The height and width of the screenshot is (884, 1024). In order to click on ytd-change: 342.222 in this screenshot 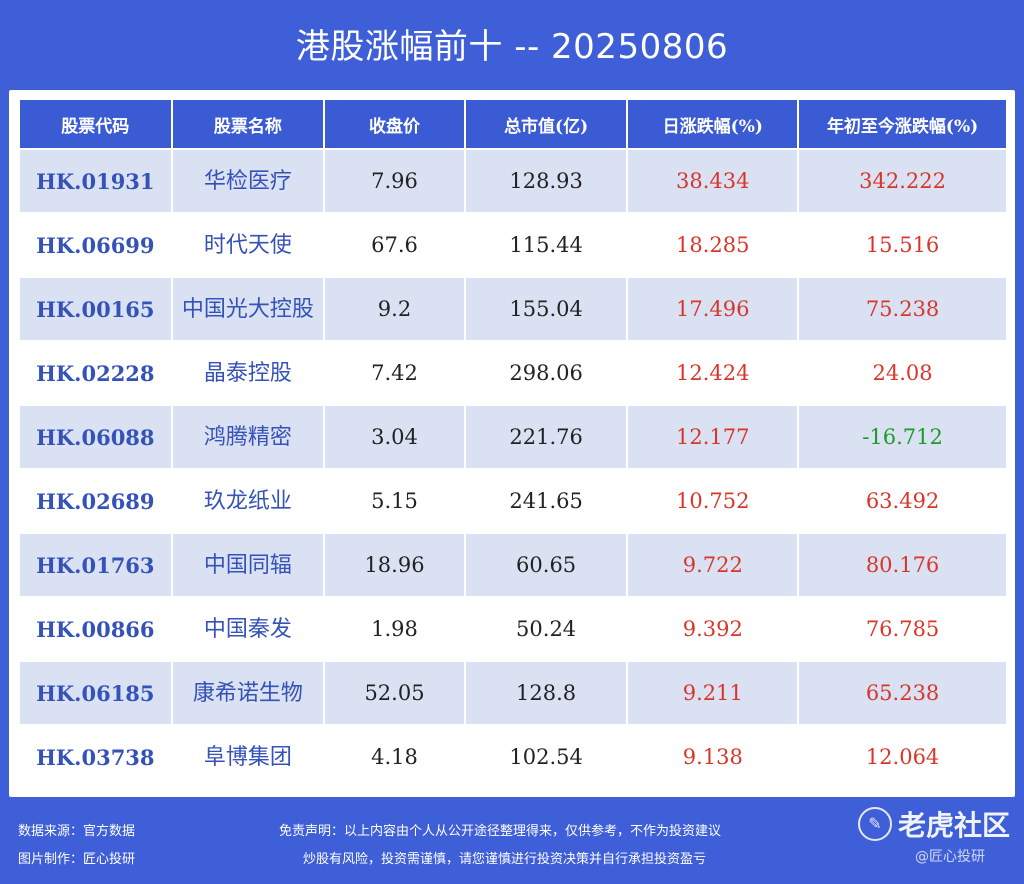, I will do `click(902, 181)`.